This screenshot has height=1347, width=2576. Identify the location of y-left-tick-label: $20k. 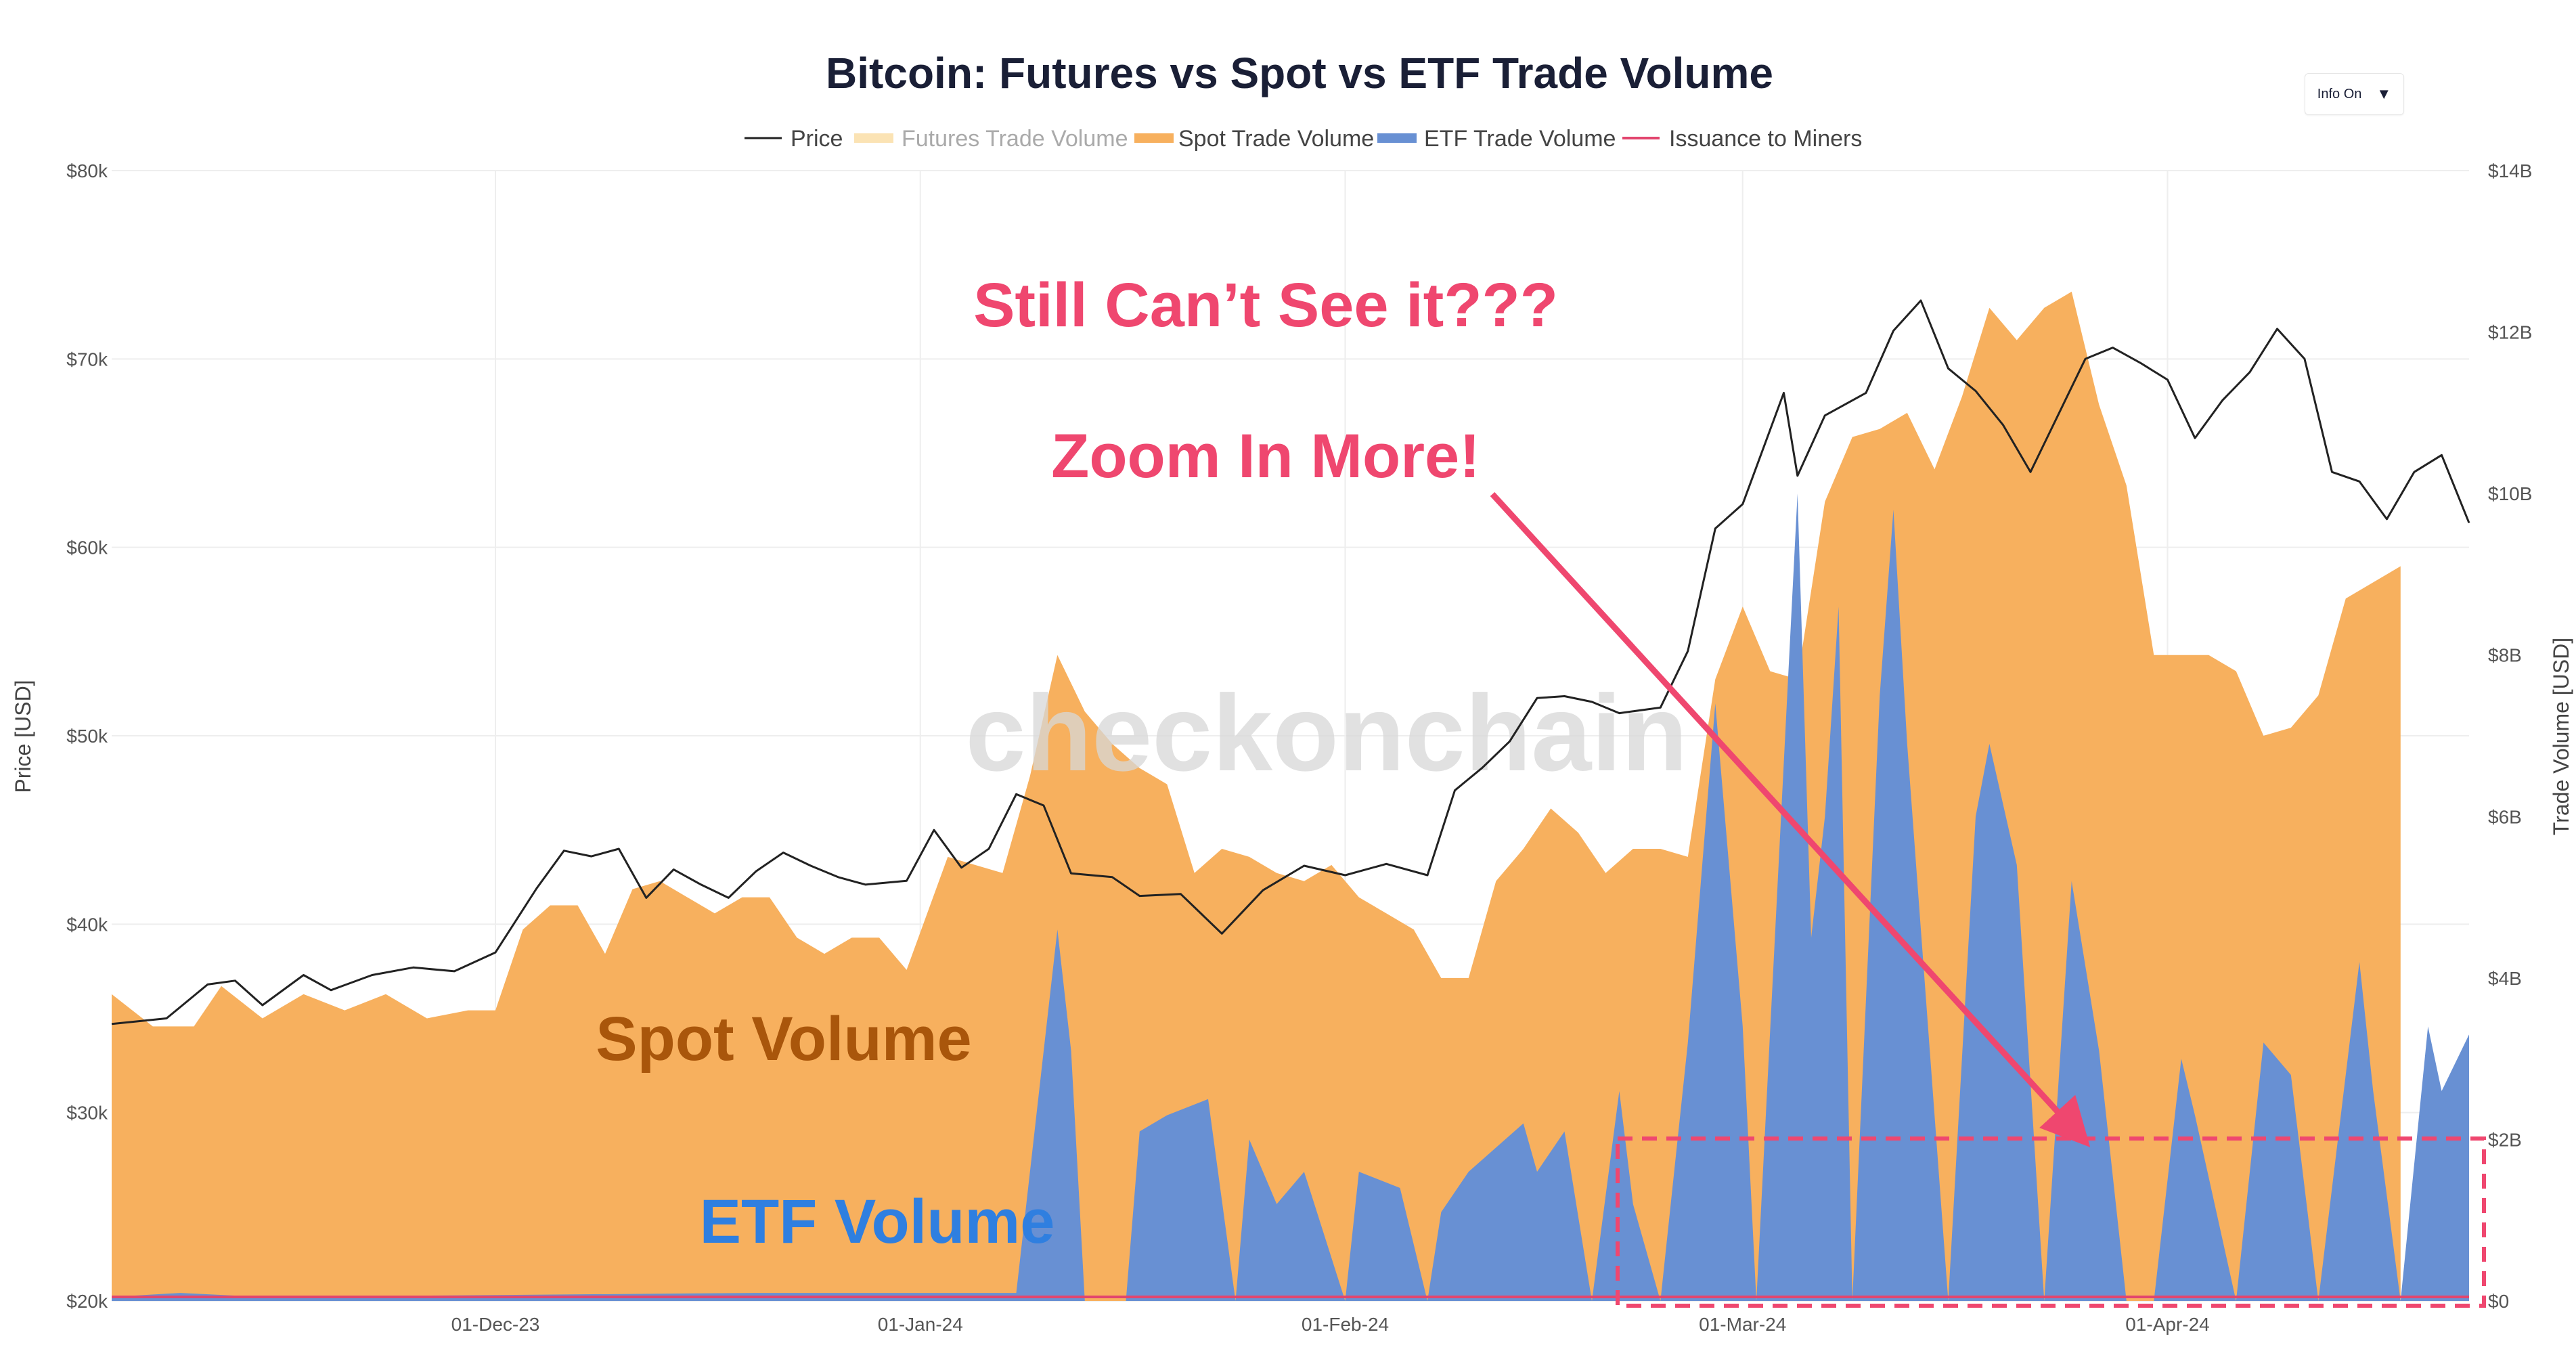
(87, 1301).